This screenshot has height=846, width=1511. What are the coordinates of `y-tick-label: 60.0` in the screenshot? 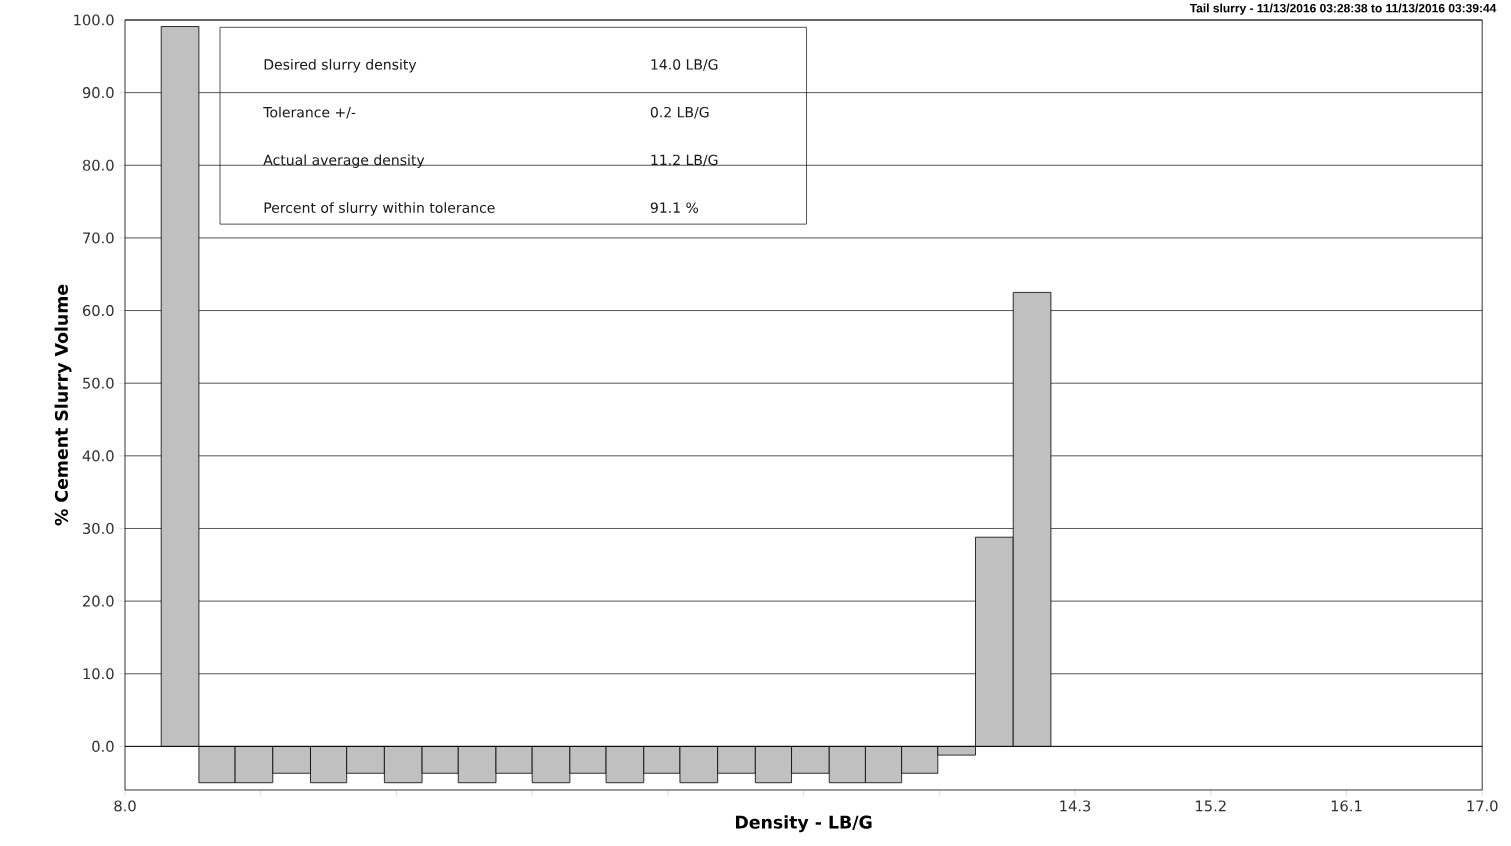 It's located at (98, 311).